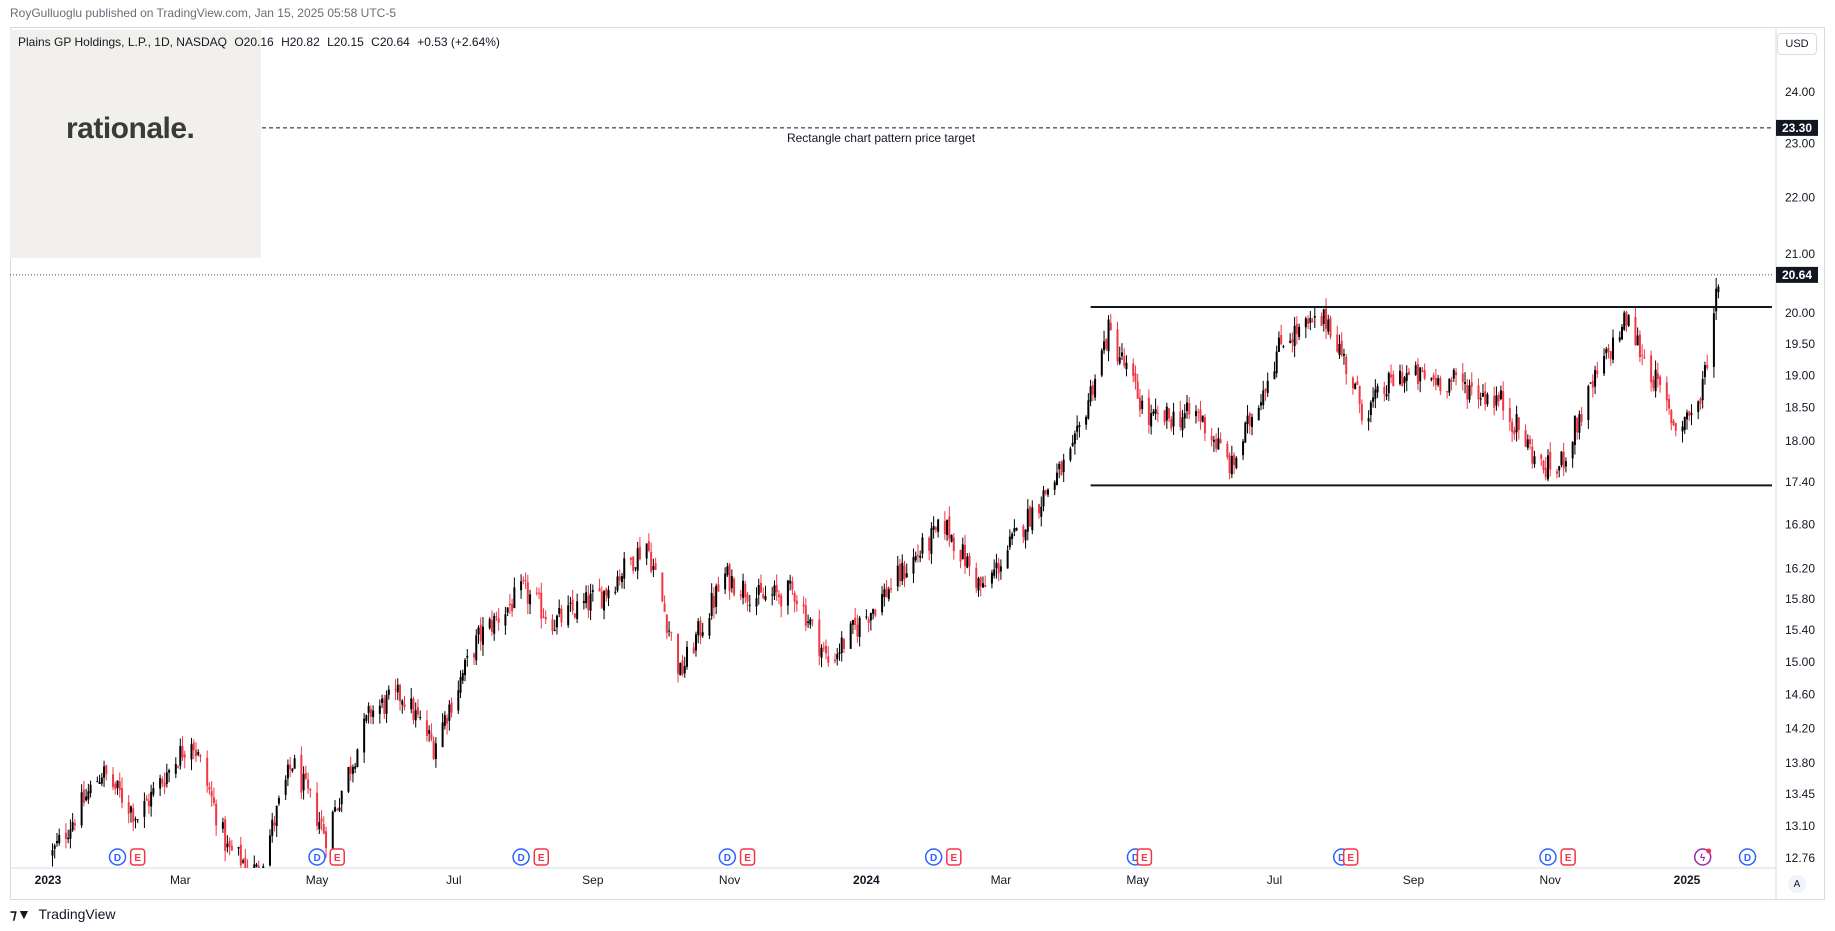  What do you see at coordinates (1797, 884) in the screenshot?
I see `autoscale-button: A` at bounding box center [1797, 884].